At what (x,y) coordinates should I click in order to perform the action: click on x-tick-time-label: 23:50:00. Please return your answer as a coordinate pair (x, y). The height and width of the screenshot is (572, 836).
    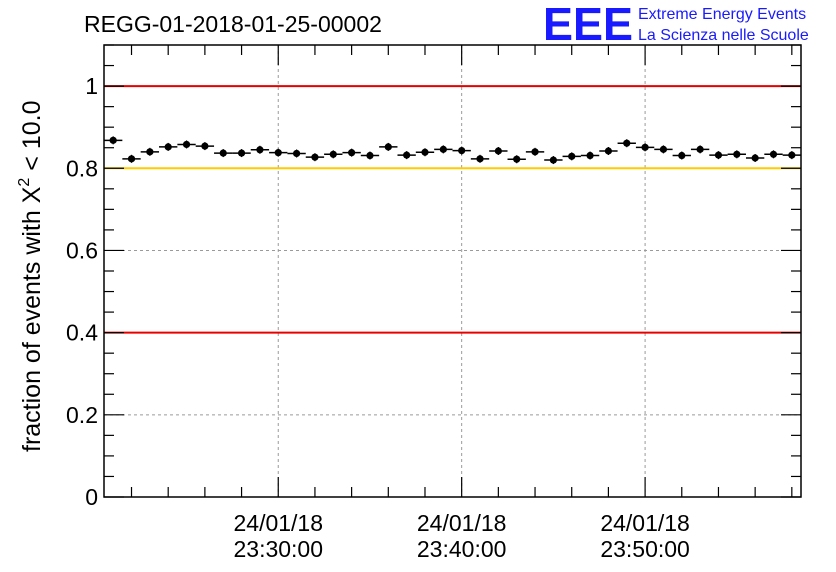
    Looking at the image, I should click on (645, 549).